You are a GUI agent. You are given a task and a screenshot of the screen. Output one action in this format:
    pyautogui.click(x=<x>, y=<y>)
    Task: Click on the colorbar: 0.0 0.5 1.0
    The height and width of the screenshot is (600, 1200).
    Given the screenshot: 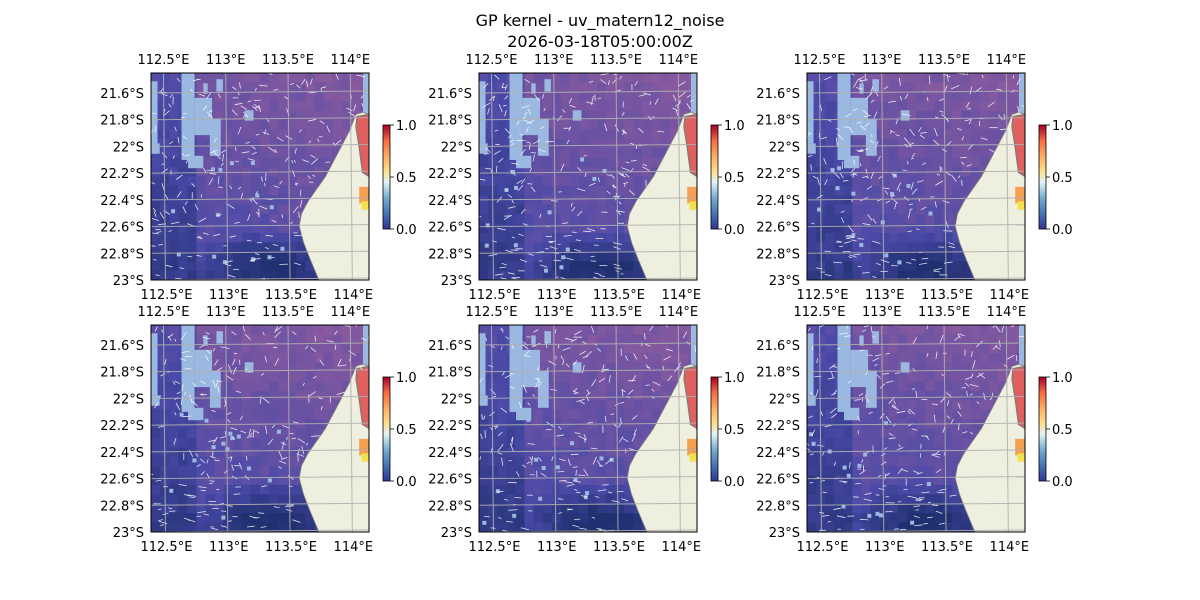 What is the action you would take?
    pyautogui.click(x=399, y=430)
    